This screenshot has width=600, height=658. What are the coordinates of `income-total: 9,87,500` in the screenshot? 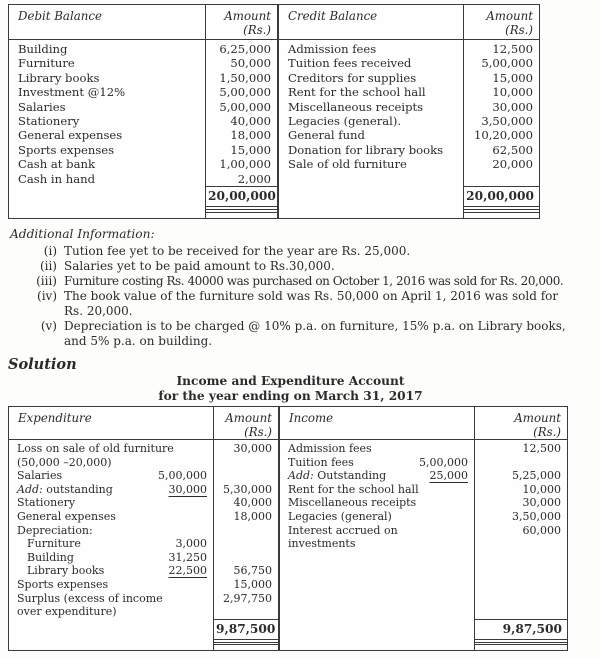 It's located at (521, 629).